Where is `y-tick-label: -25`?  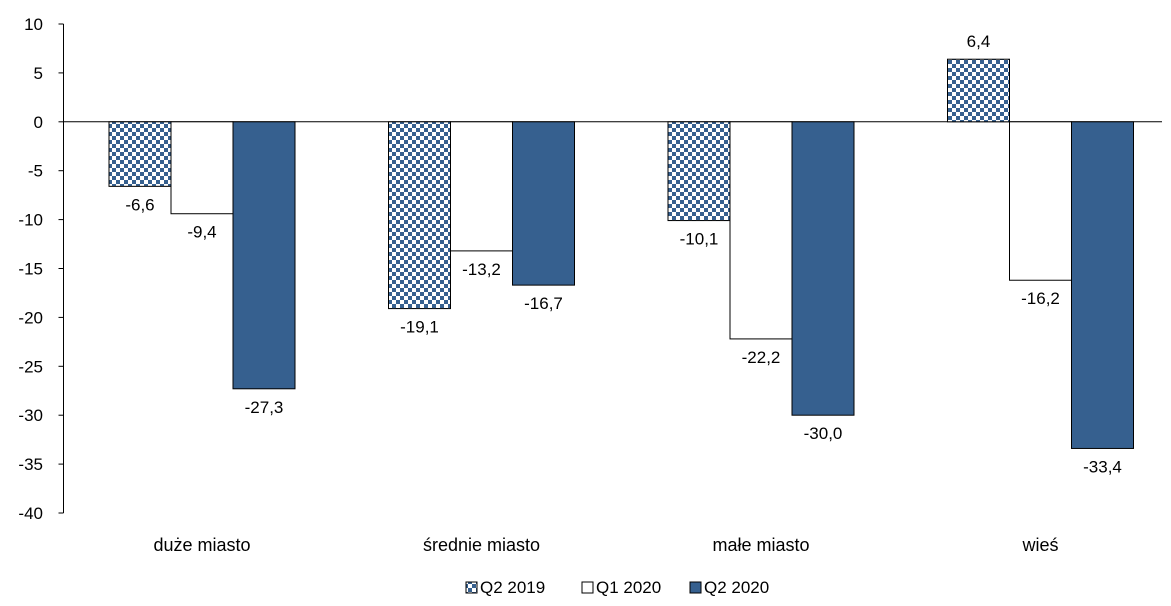 y-tick-label: -25 is located at coordinates (30, 366).